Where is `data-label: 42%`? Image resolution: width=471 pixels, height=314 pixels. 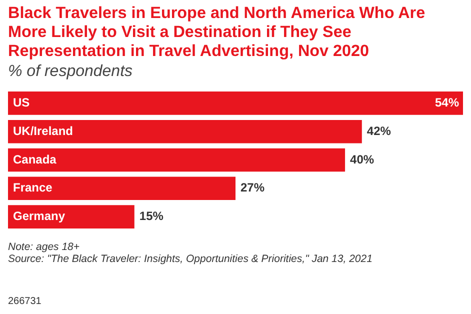 data-label: 42% is located at coordinates (379, 131).